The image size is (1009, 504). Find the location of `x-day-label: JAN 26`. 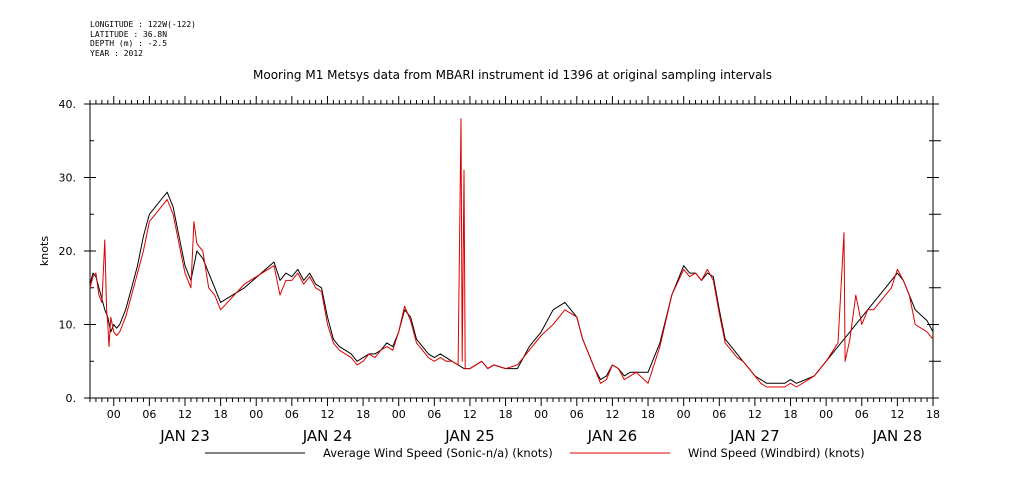

x-day-label: JAN 26 is located at coordinates (612, 436).